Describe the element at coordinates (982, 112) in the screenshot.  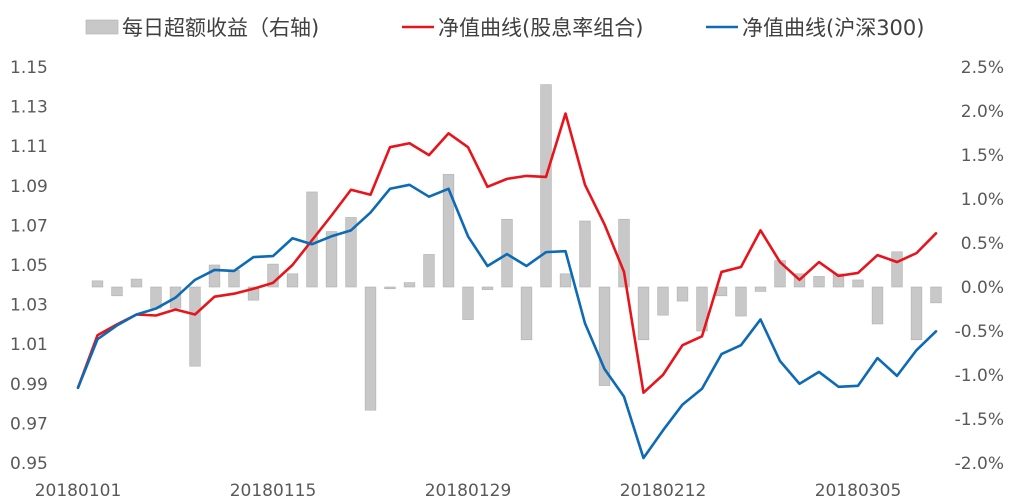
I see `right-y-tick-label: 2.0%` at that location.